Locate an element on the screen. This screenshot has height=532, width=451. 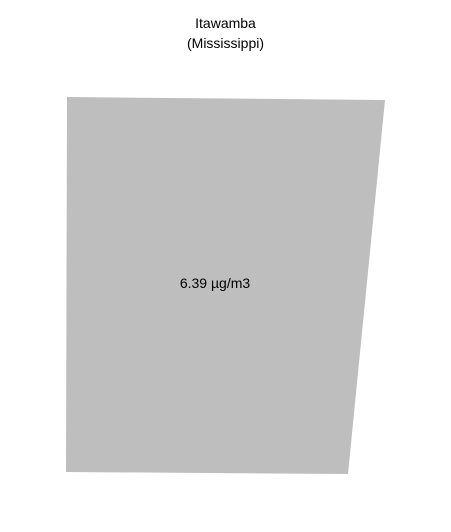
map-title: Itawamba (Mississippi) is located at coordinates (225, 33).